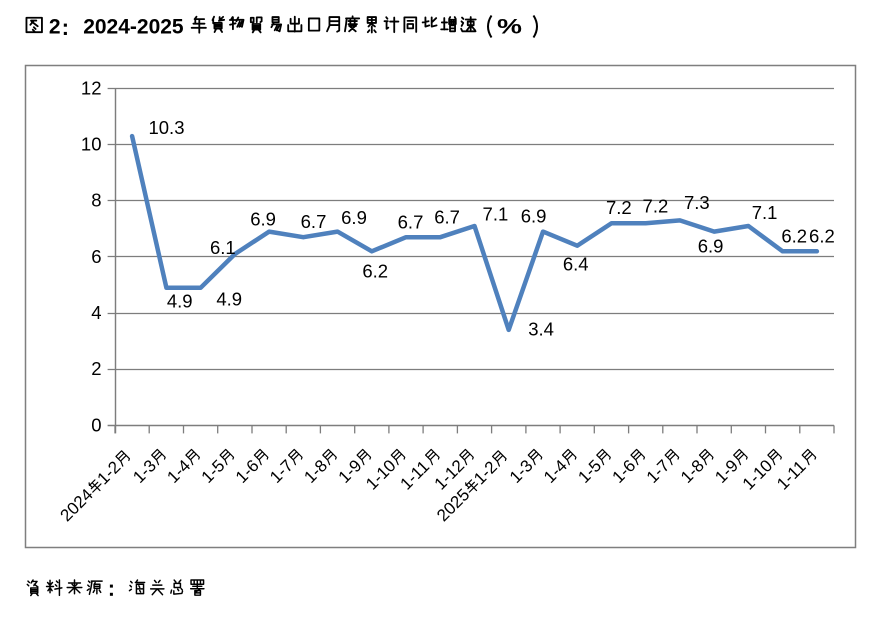  I want to click on svg-text: 0, so click(96, 424).